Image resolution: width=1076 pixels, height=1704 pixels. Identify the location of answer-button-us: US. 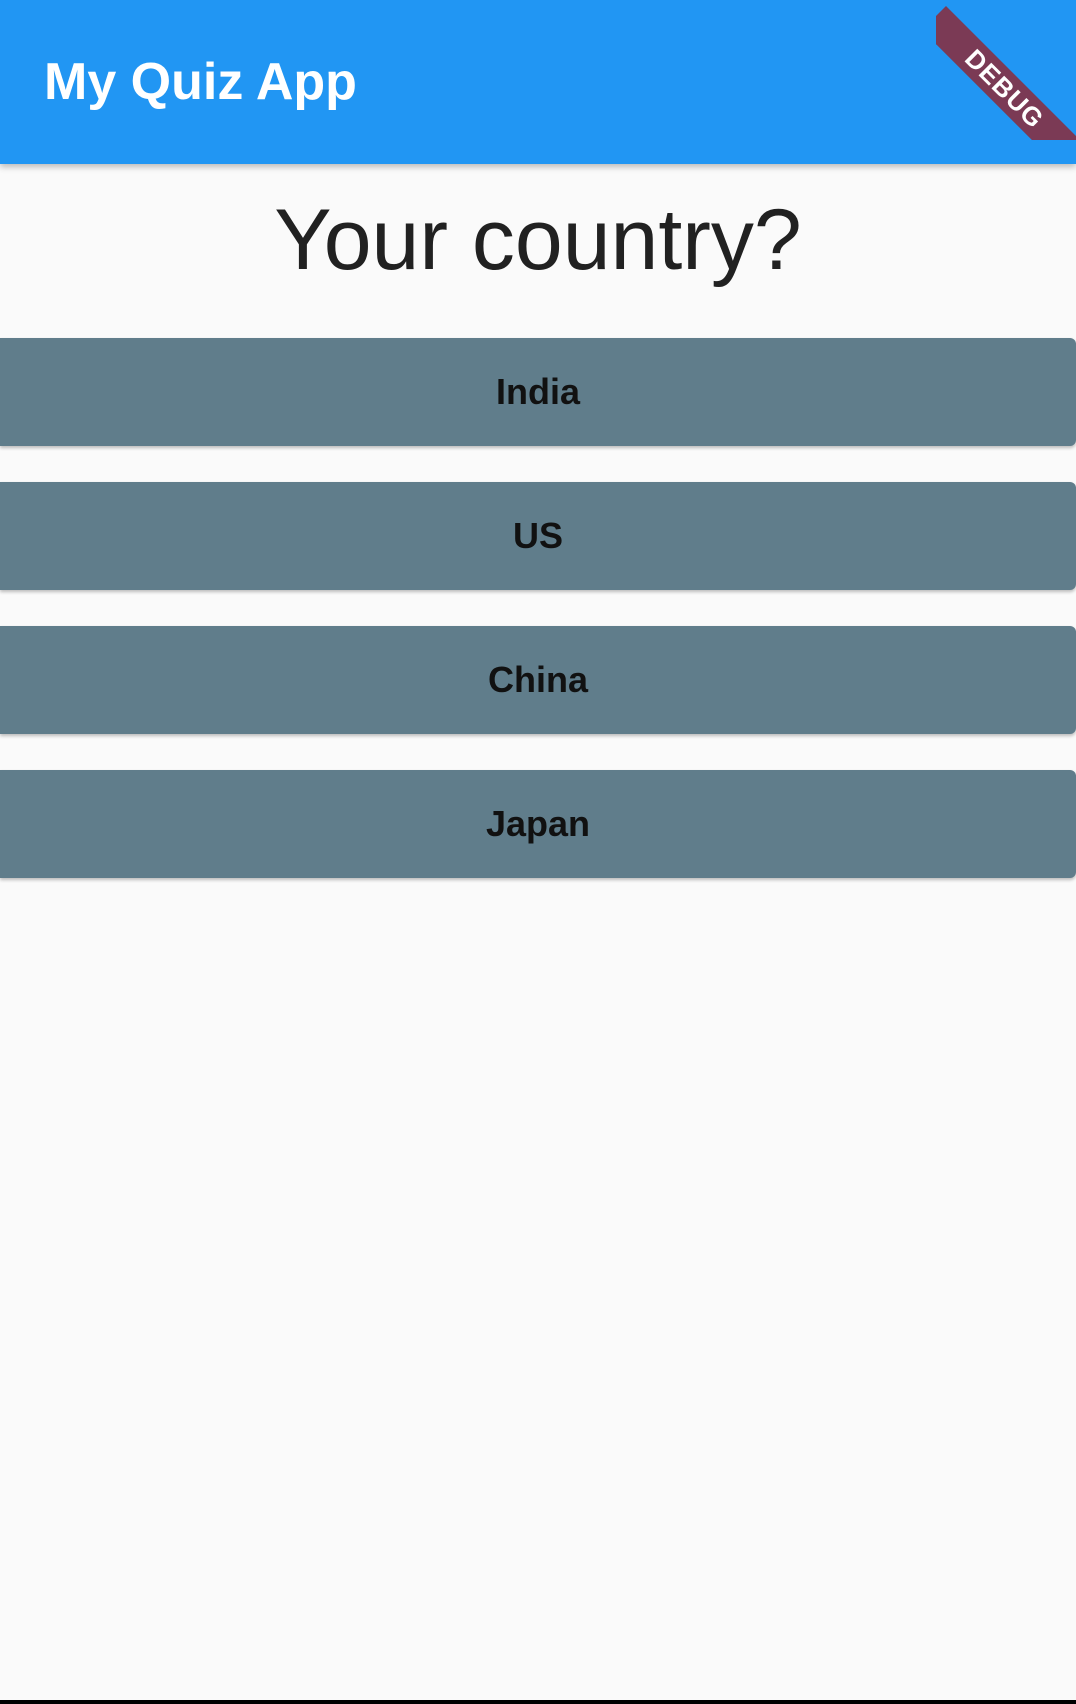
(538, 536).